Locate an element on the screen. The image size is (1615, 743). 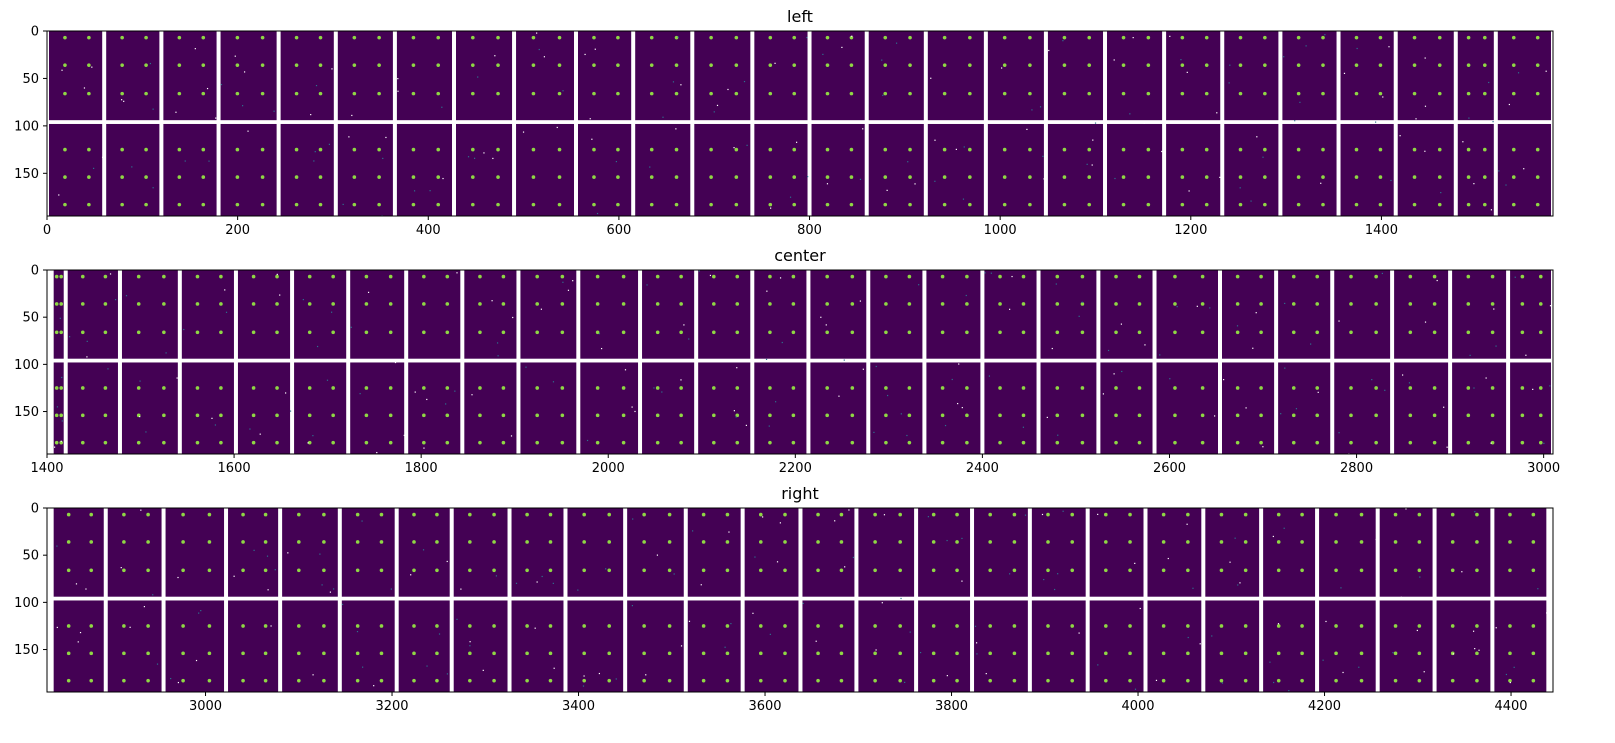
x-tick-label: 4400 is located at coordinates (1510, 706).